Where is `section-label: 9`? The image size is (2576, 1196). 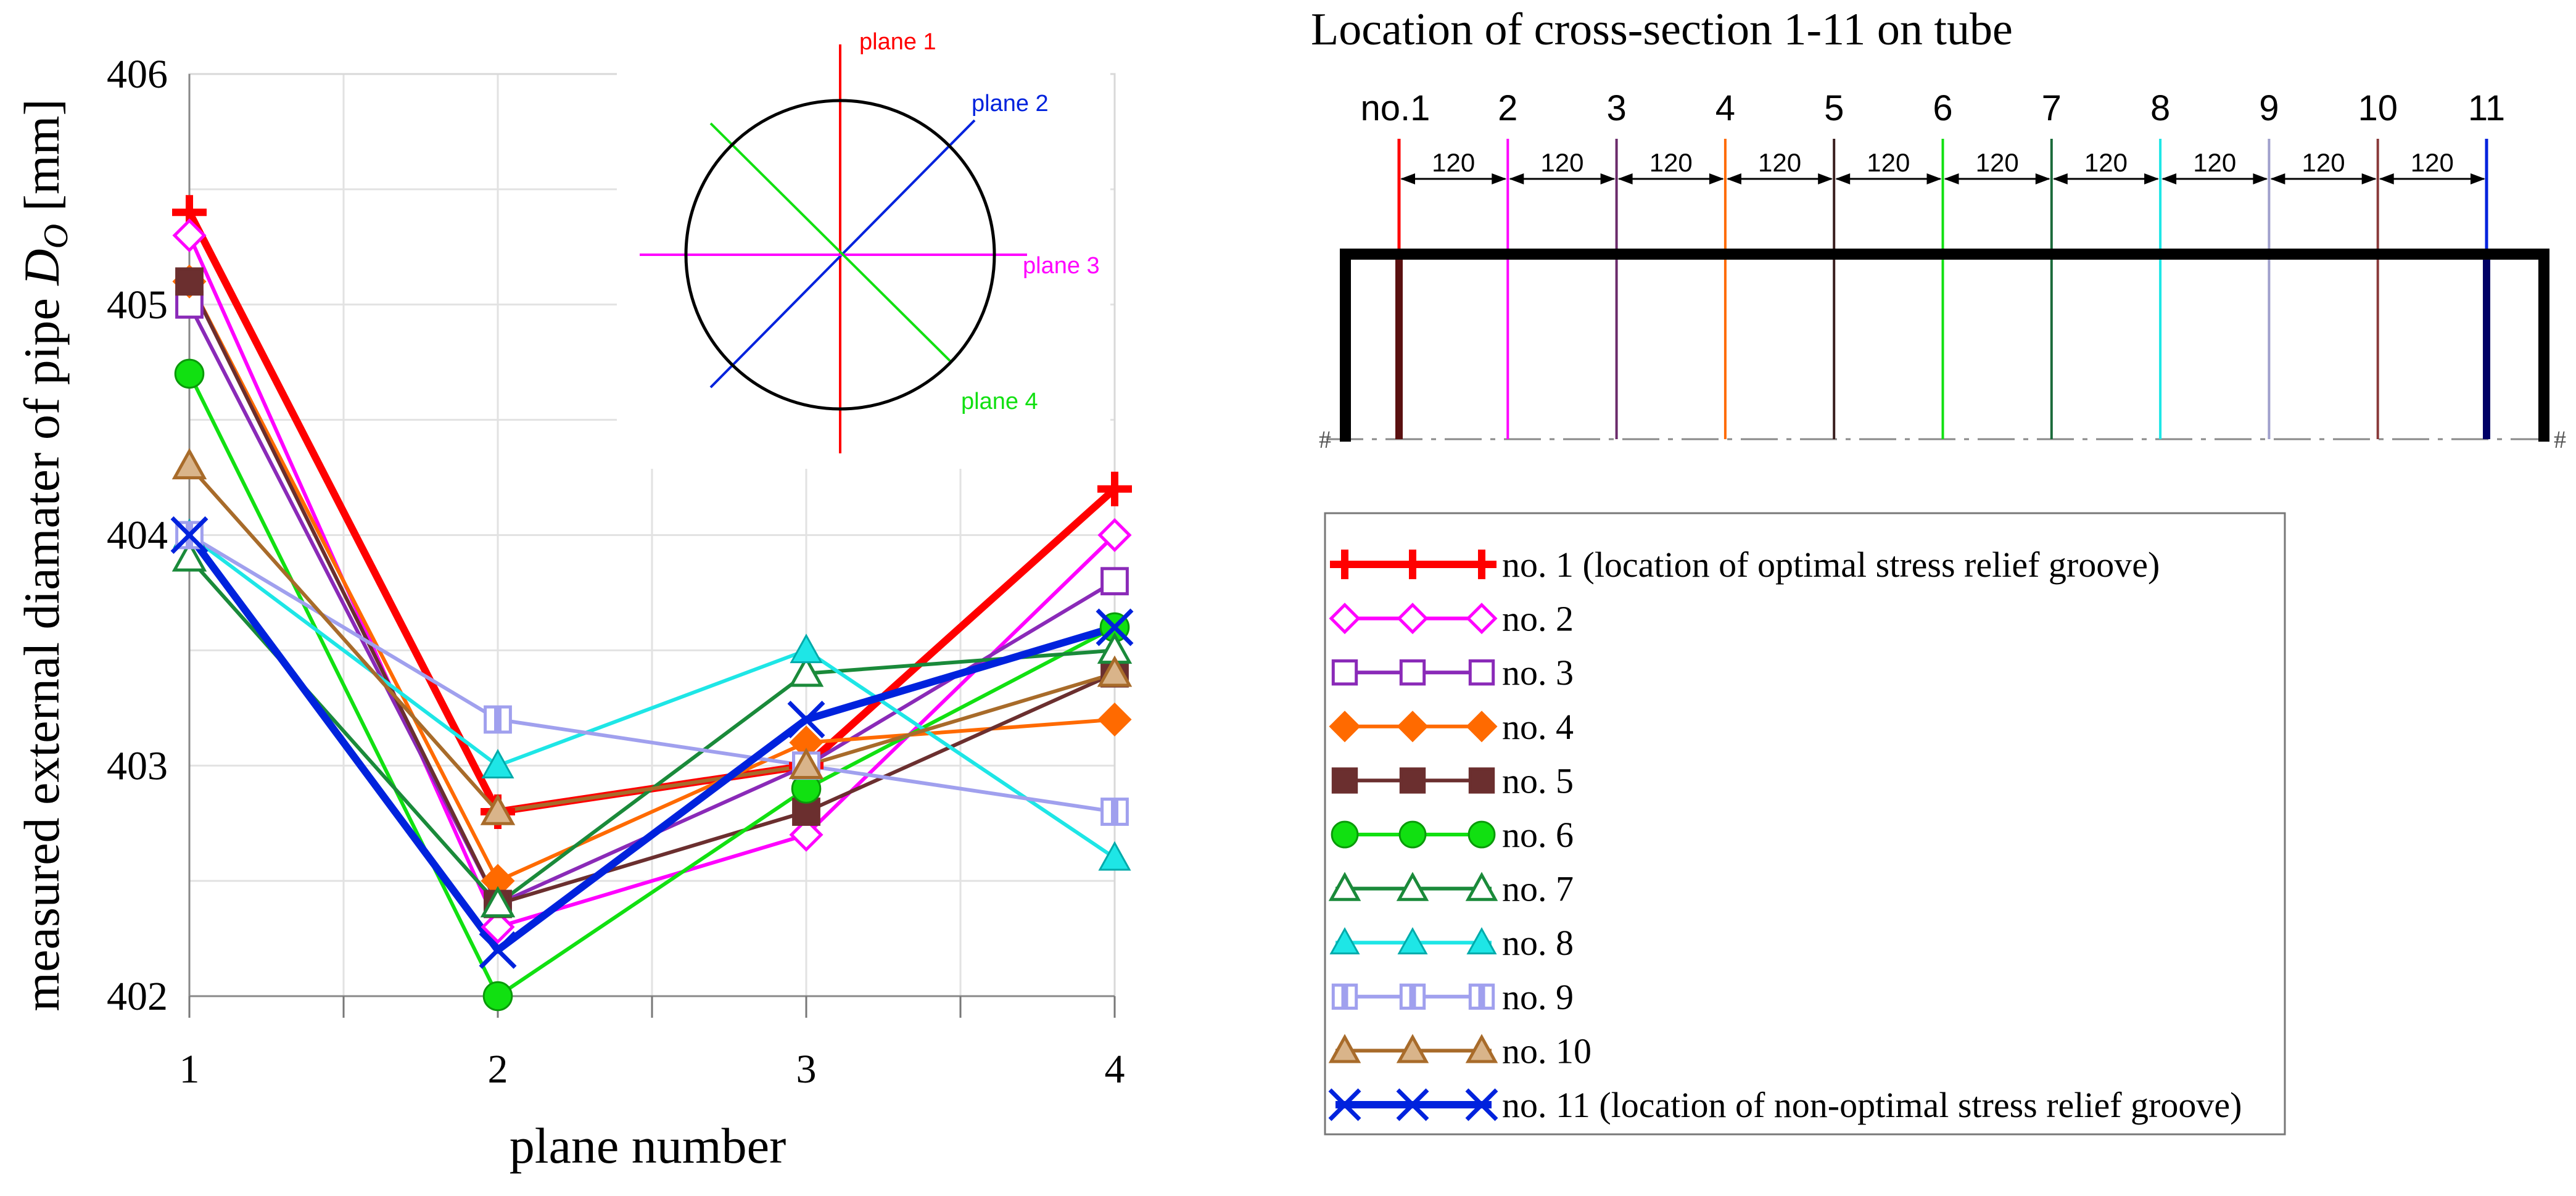 section-label: 9 is located at coordinates (2269, 108).